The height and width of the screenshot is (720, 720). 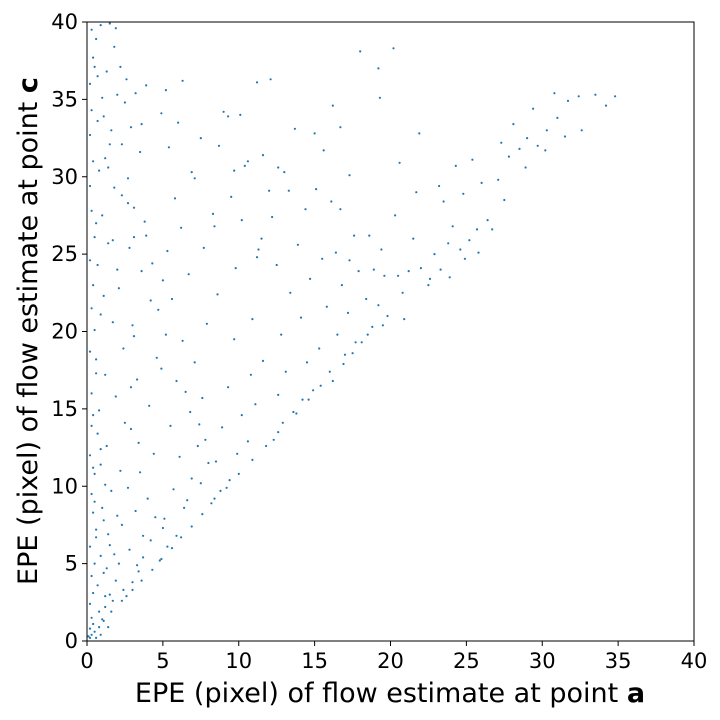 What do you see at coordinates (390, 693) in the screenshot?
I see `x-axis-label: EPE (pixel) of flow estimate at point a` at bounding box center [390, 693].